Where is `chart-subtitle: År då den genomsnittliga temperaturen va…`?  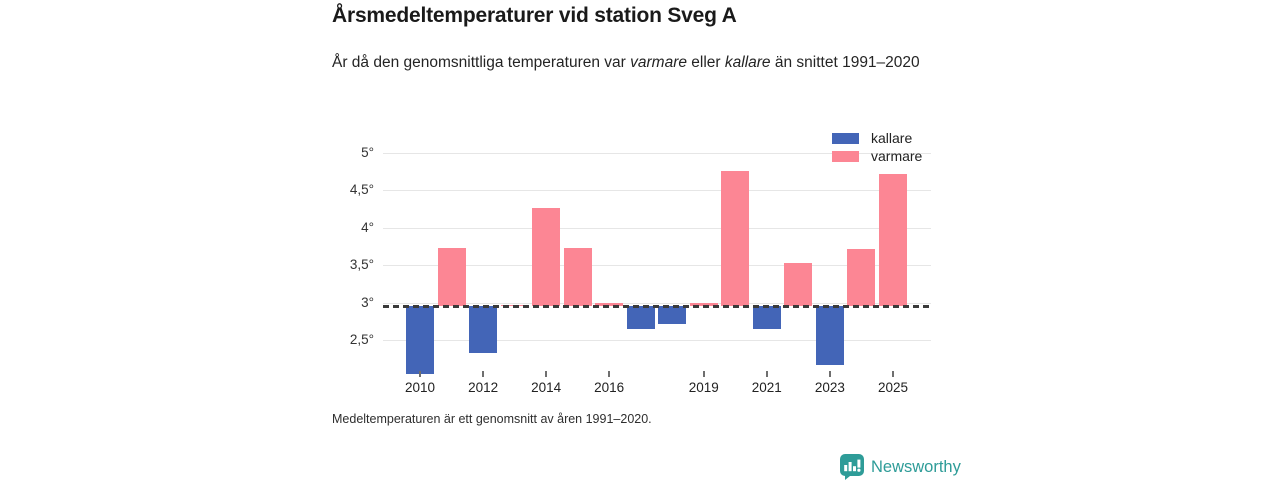 chart-subtitle: År då den genomsnittliga temperaturen va… is located at coordinates (632, 63).